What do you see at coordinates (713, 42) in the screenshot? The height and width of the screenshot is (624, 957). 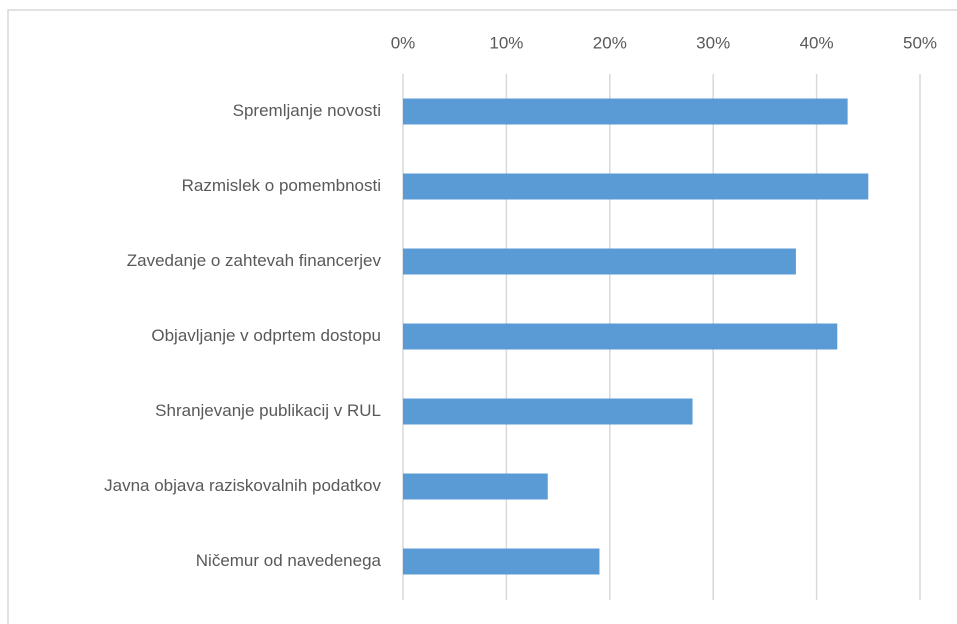 I see `x-tick-label: 30%` at bounding box center [713, 42].